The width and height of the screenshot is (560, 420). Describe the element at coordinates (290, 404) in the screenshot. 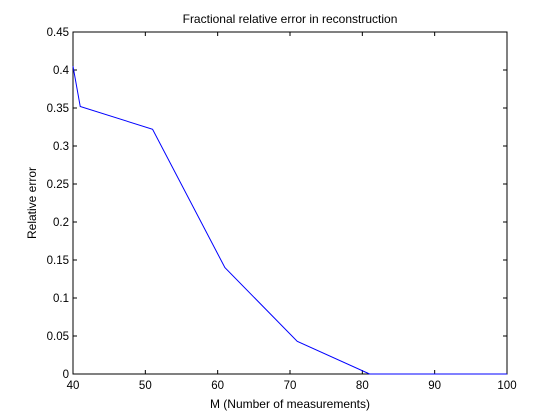

I see `x-axis-label: M (Number of measurements)` at that location.